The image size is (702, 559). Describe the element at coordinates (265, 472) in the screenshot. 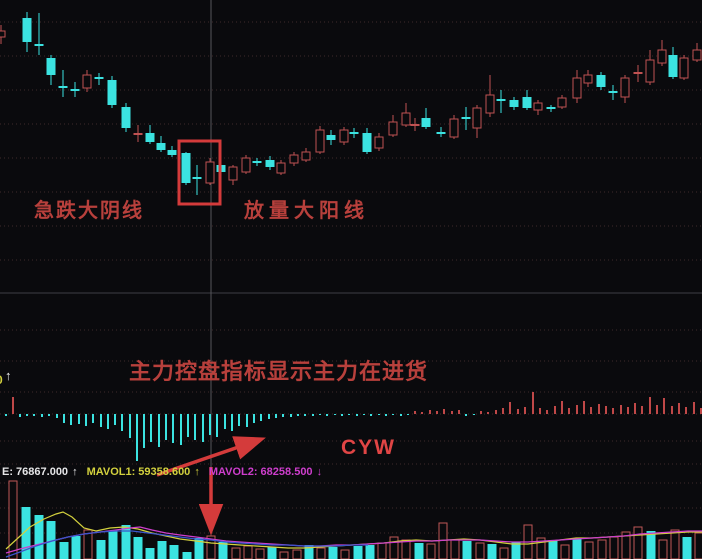

I see `mavol2-value: MAVOL2: 68258.500 ↓` at that location.